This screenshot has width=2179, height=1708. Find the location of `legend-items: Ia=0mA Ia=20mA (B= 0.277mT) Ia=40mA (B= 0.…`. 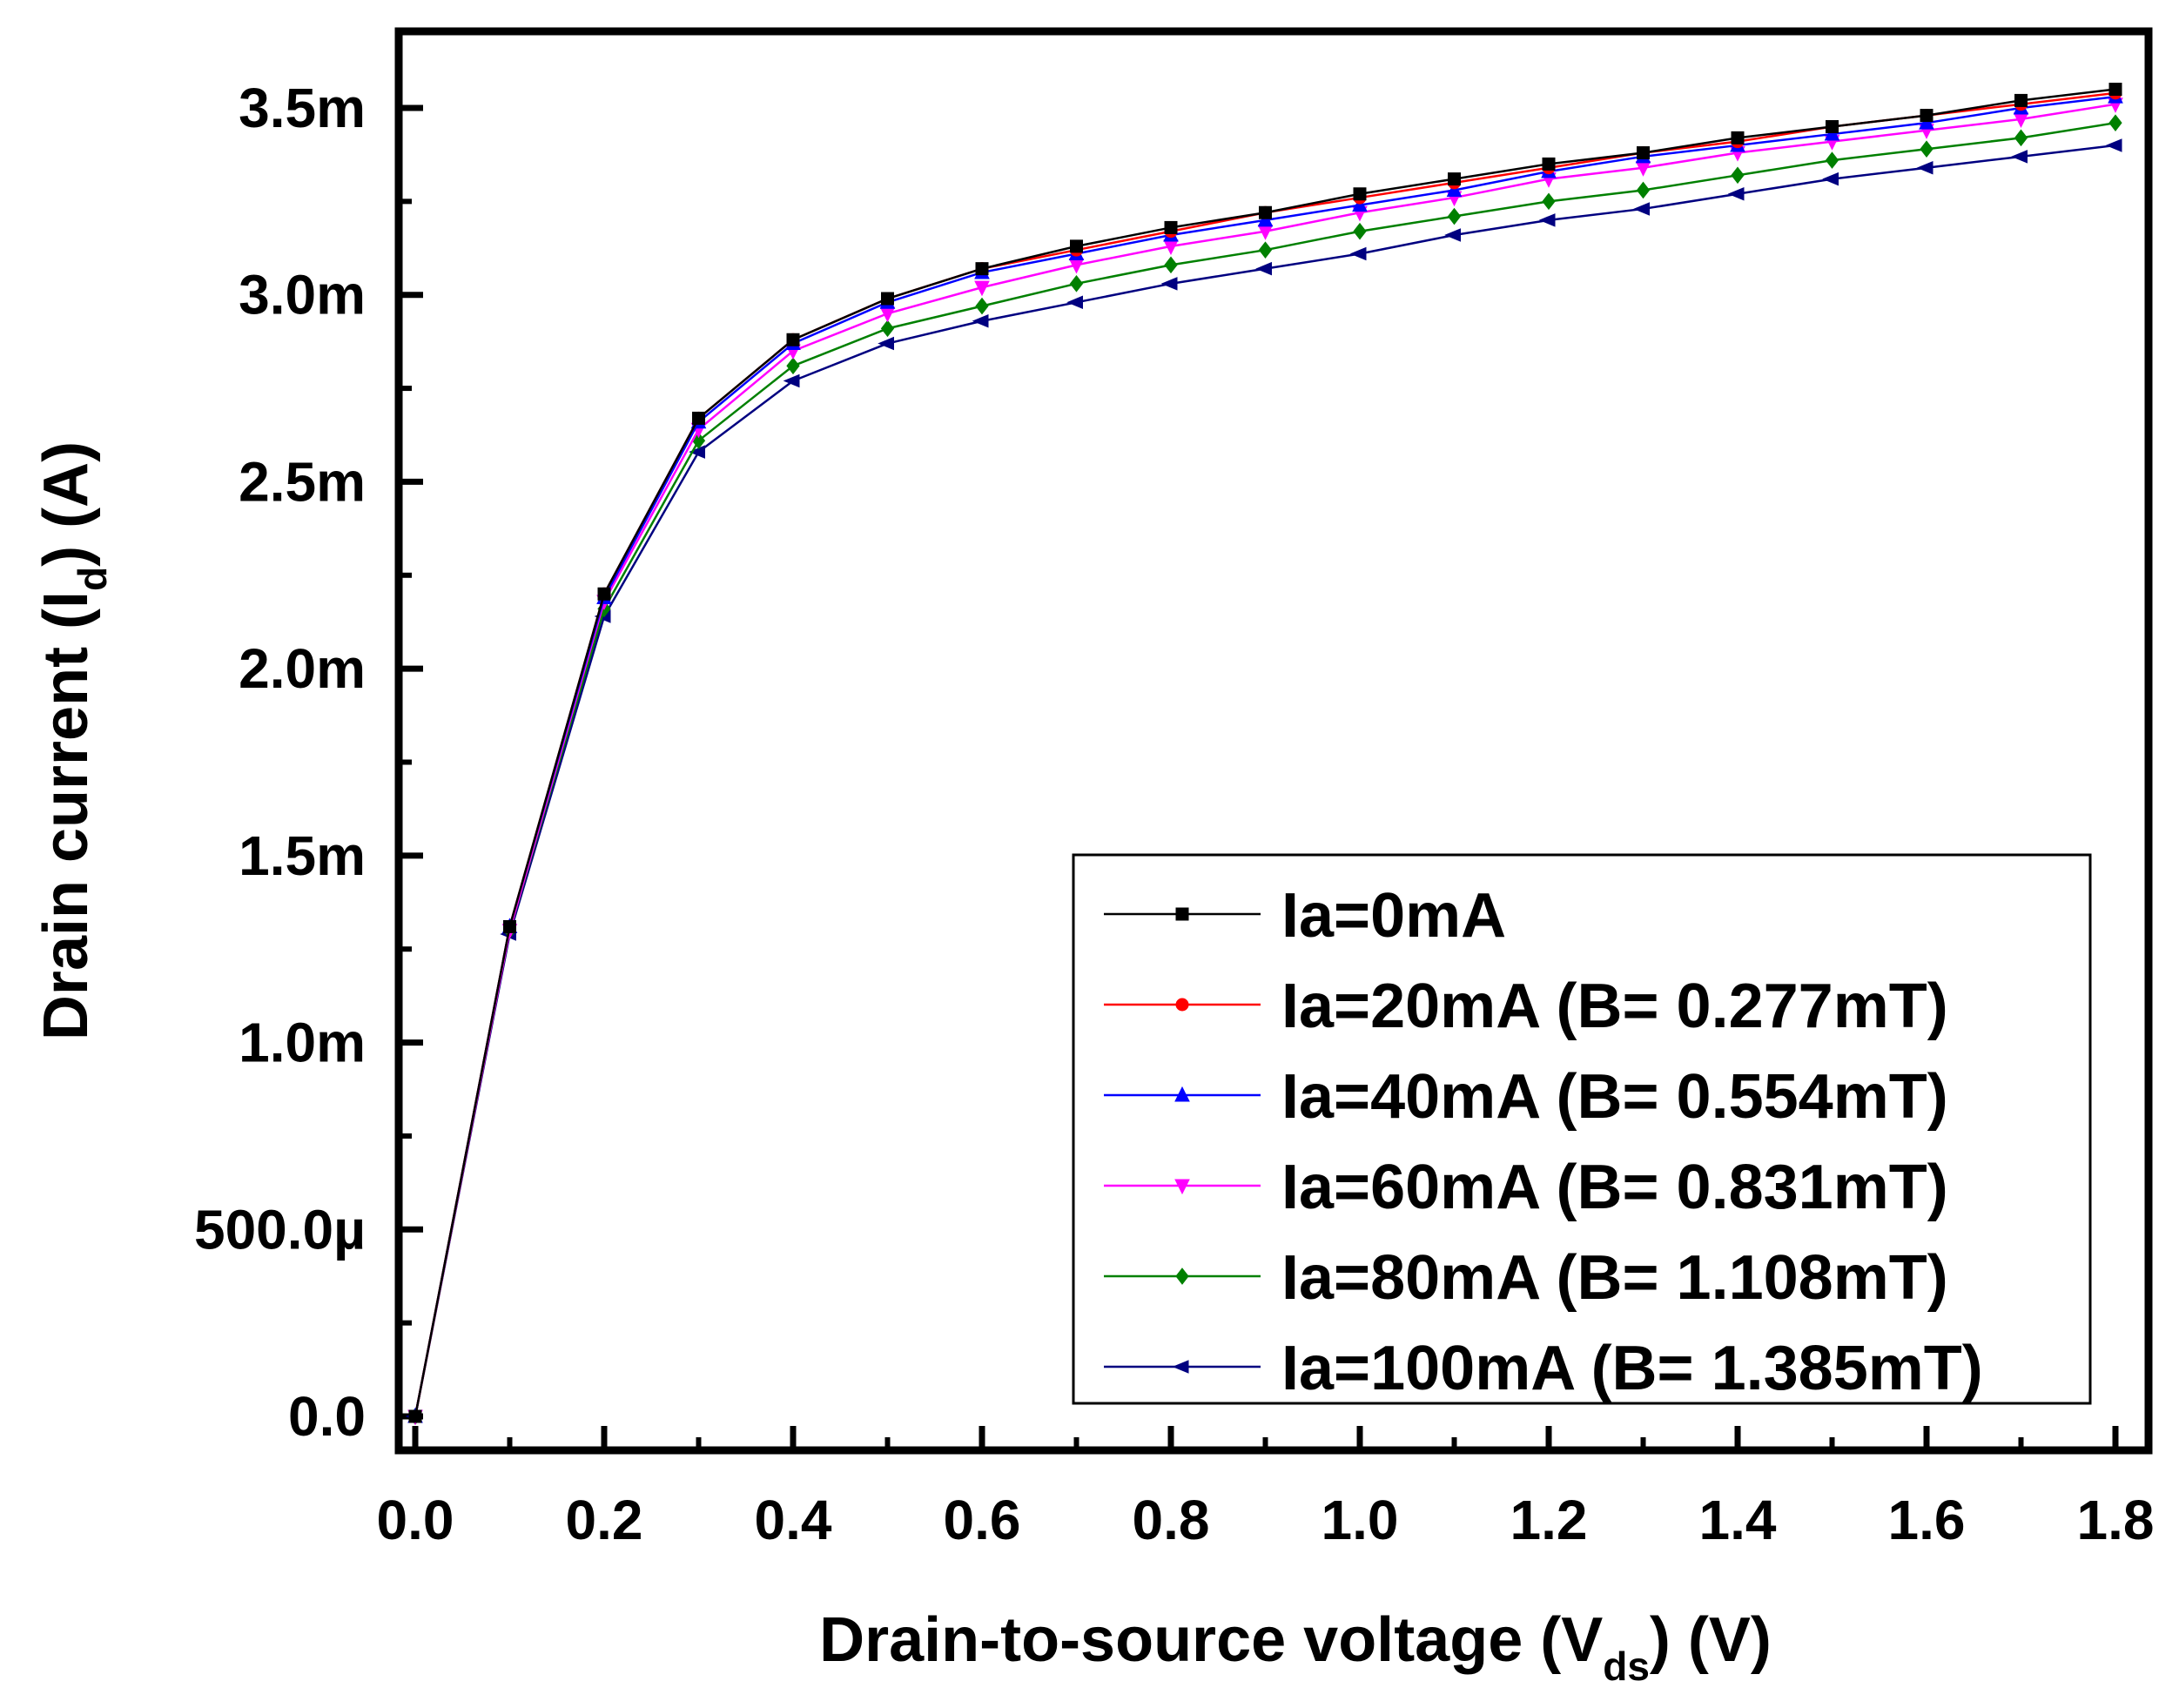

legend-items: Ia=0mA Ia=20mA (B= 0.277mT) Ia=40mA (B= 0.… is located at coordinates (1543, 1142).